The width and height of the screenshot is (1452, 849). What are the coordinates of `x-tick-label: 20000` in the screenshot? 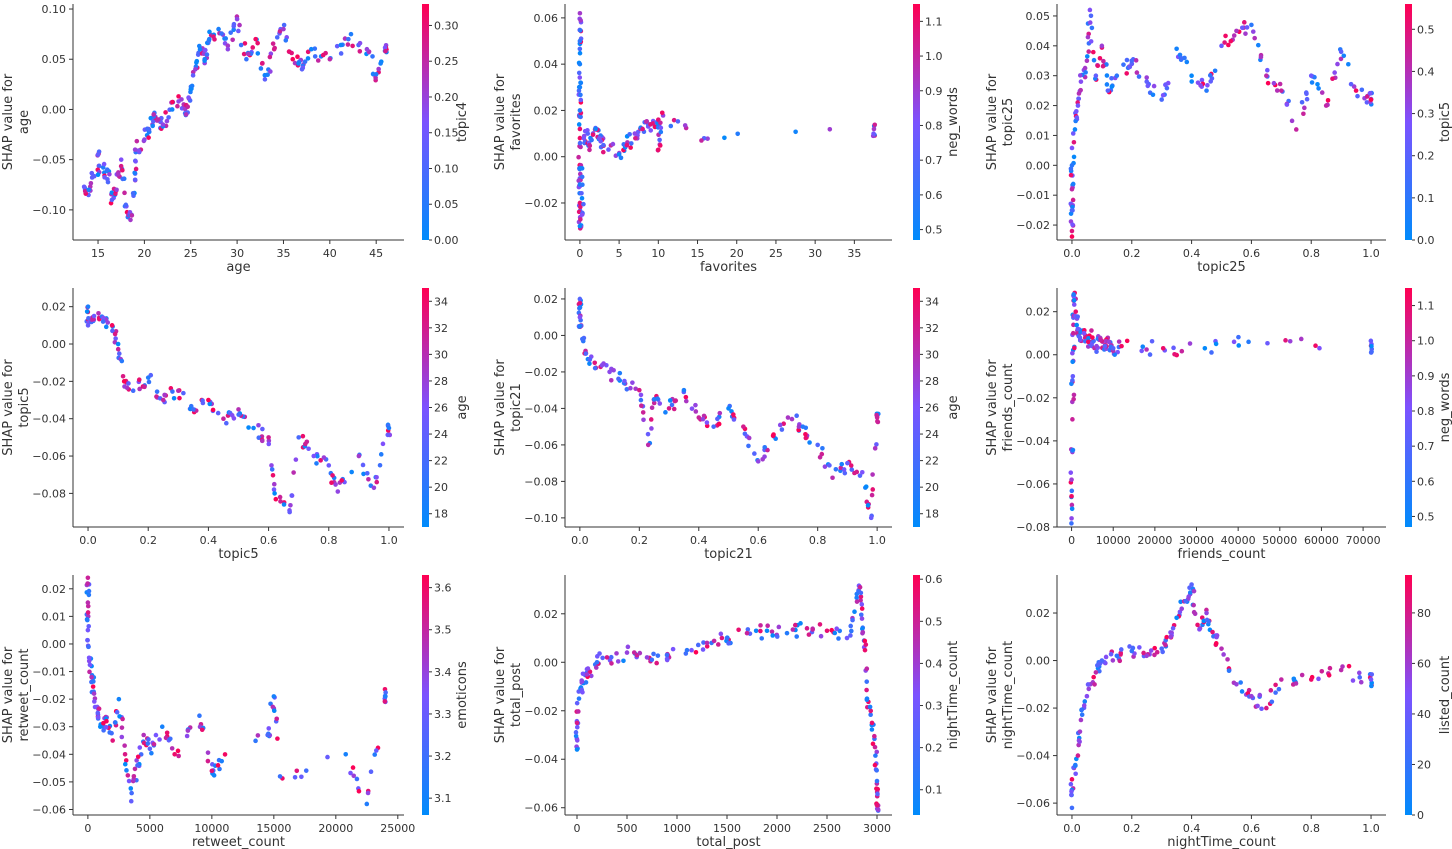 It's located at (1154, 540).